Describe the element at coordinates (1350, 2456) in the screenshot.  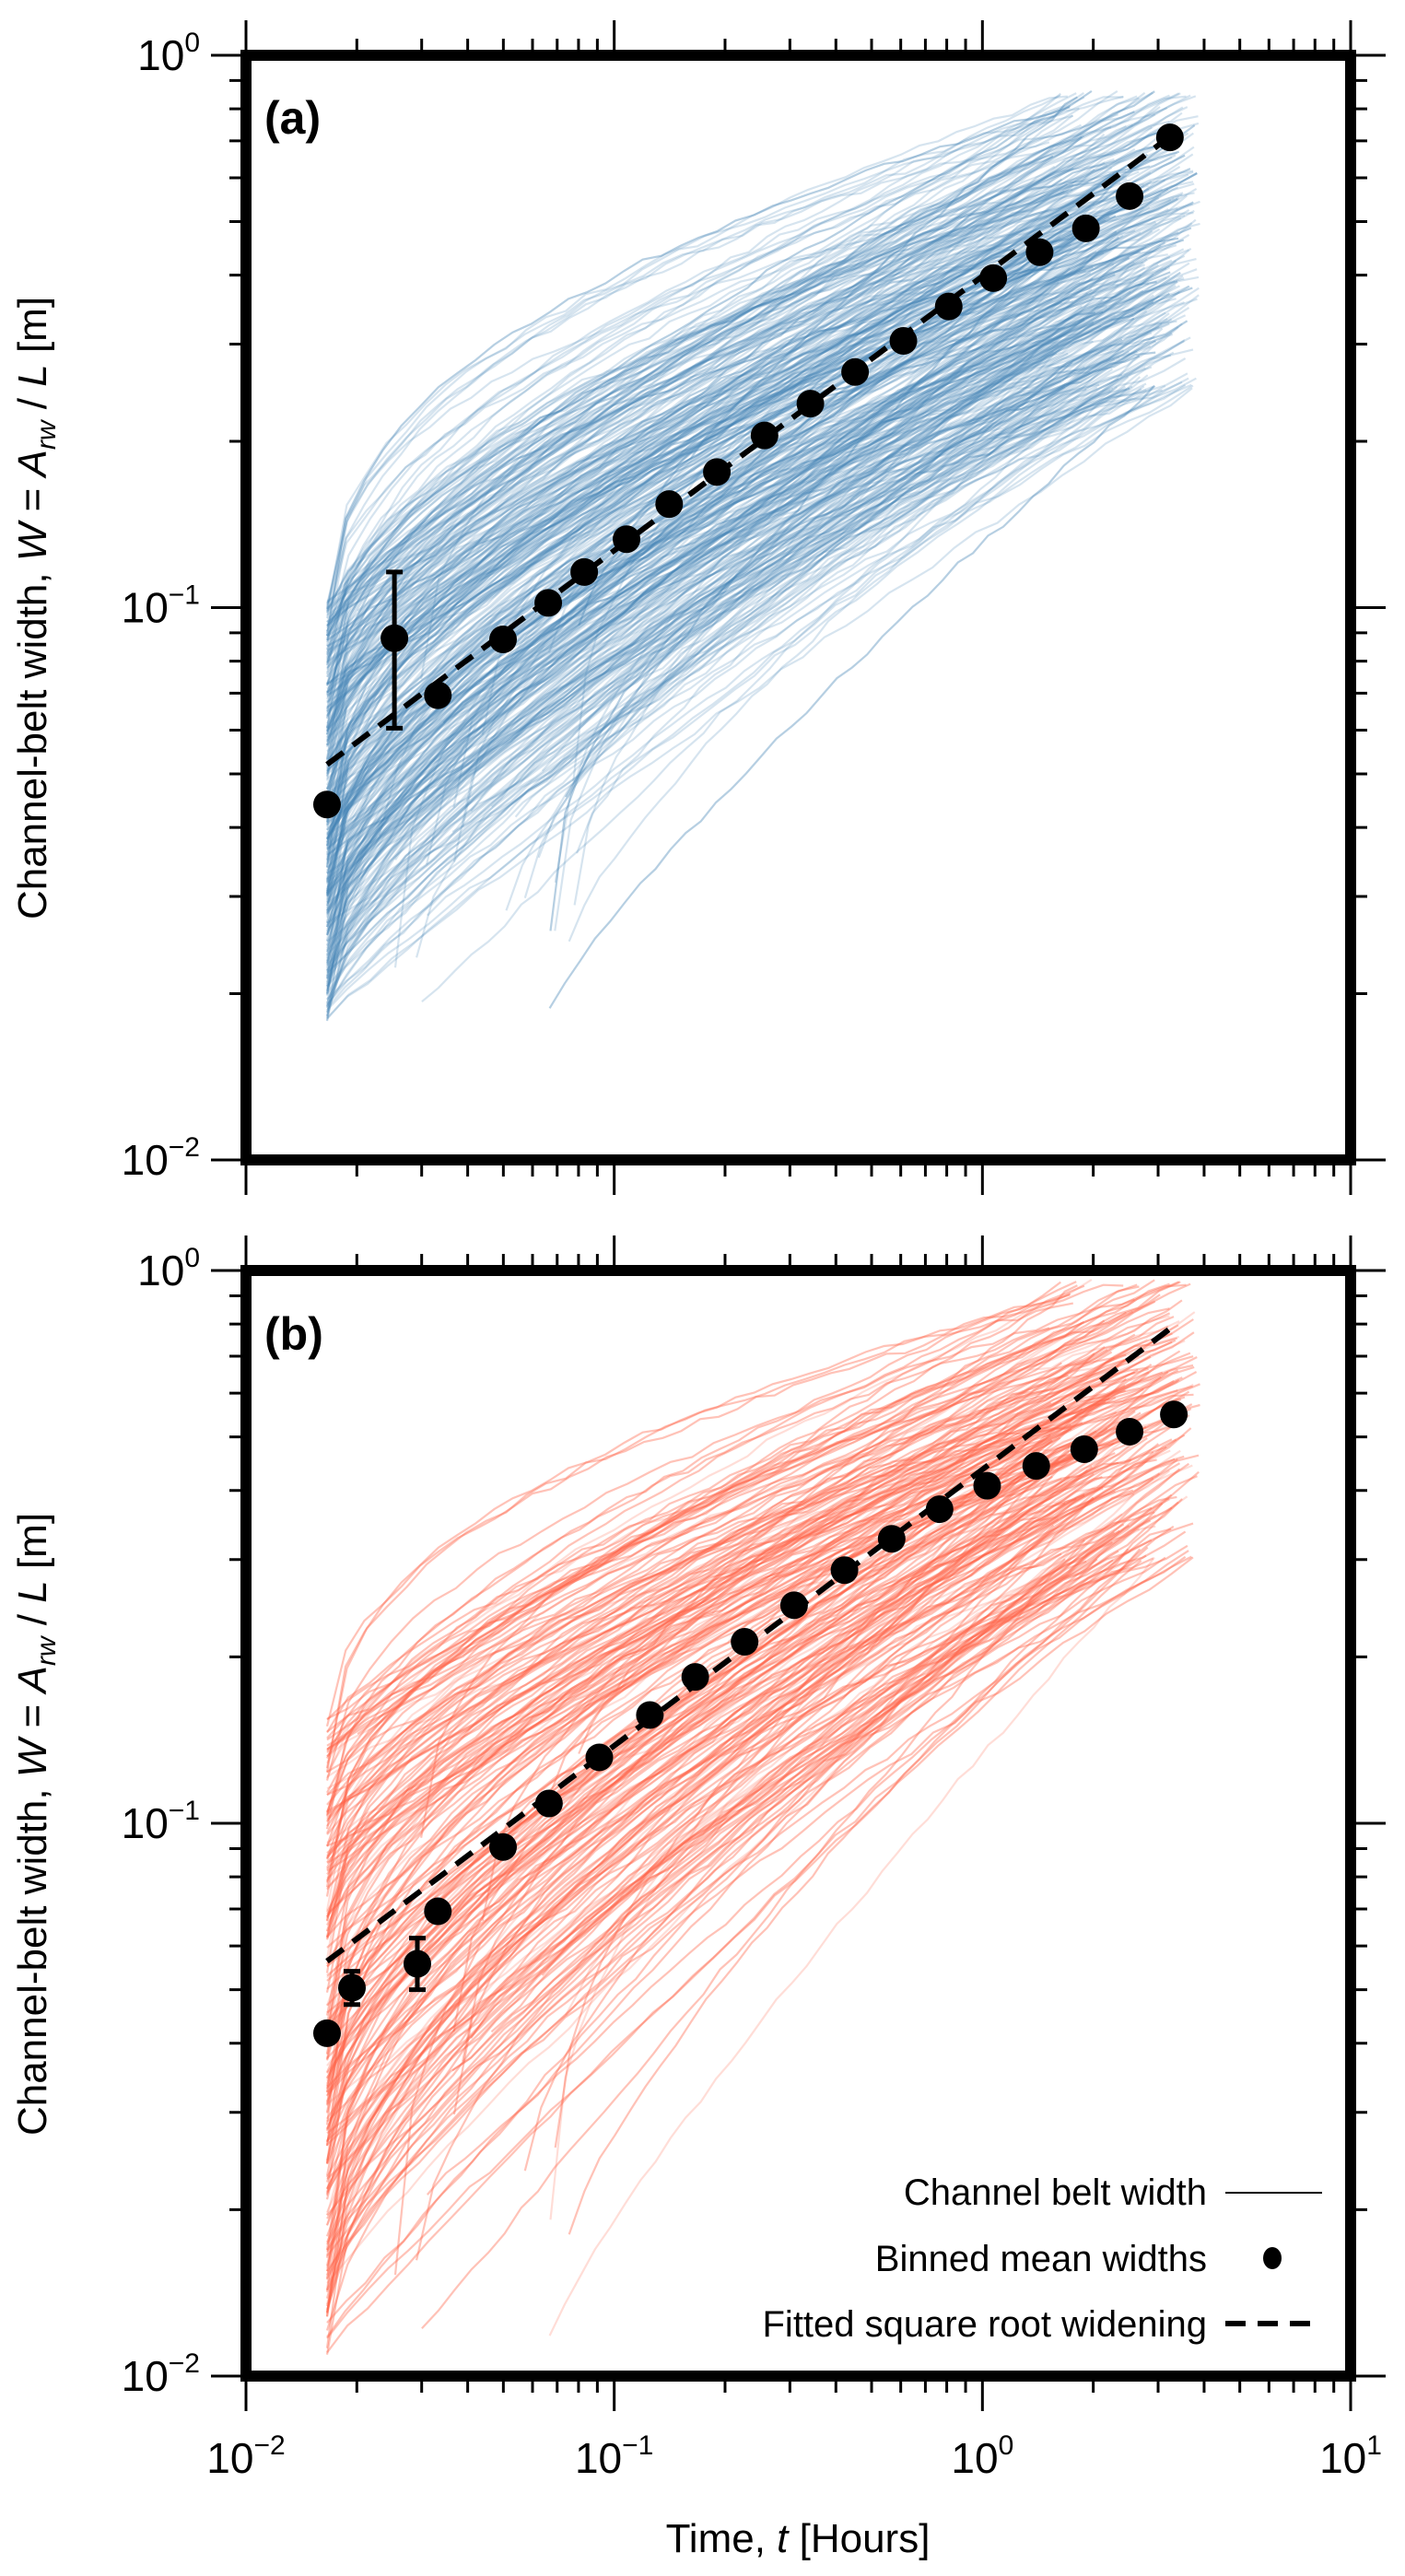
I see `x-tick-label: 10¹` at that location.